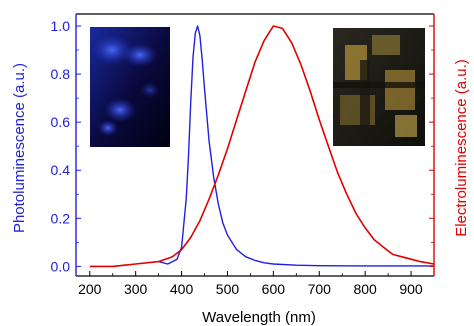 This screenshot has width=474, height=326. I want to click on y-tick-label-left: 0.2, so click(61, 218).